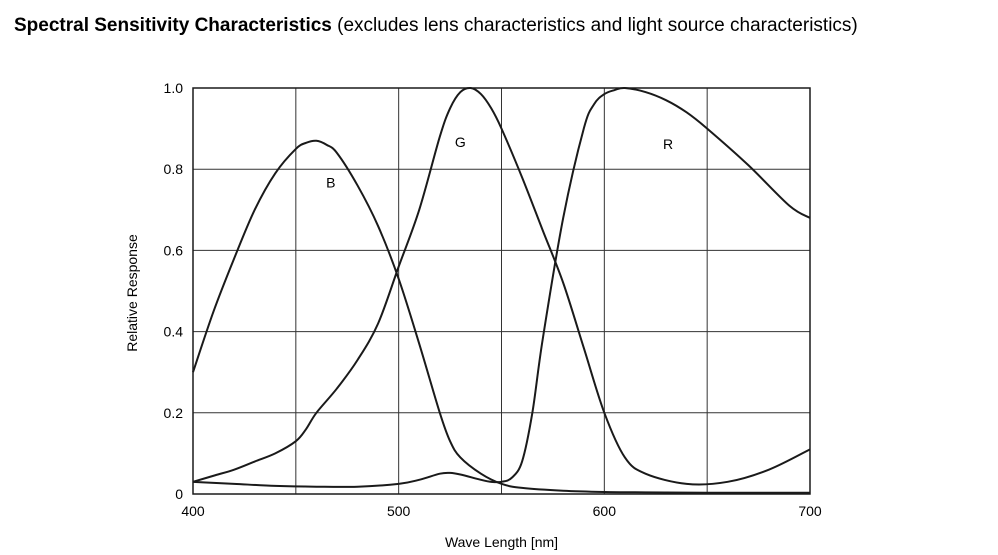 The width and height of the screenshot is (998, 555). I want to click on y-tick-label: 0.4, so click(174, 332).